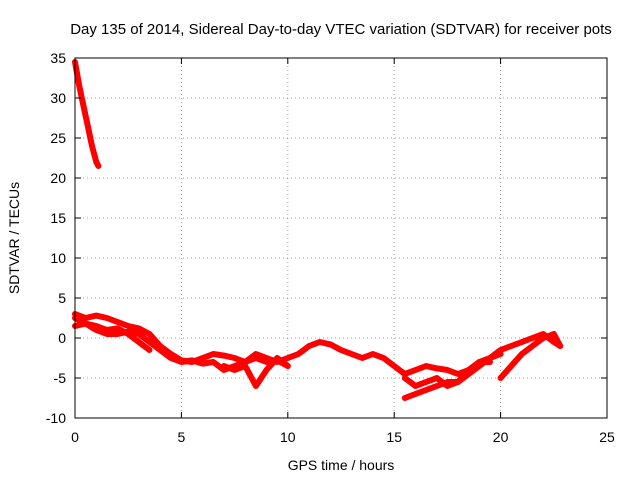 Image resolution: width=640 pixels, height=480 pixels. Describe the element at coordinates (256, 372) in the screenshot. I see `series-line-track-d` at that location.